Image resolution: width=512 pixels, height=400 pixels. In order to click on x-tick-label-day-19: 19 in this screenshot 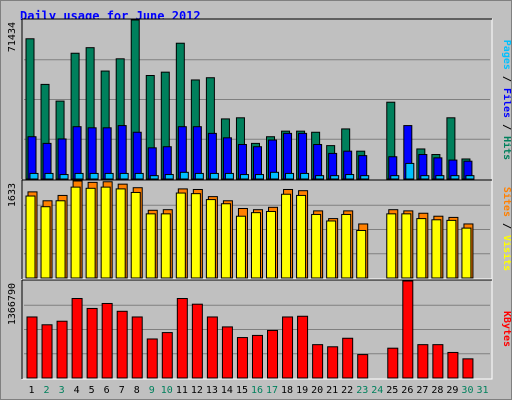, I will do `click(302, 390)`.